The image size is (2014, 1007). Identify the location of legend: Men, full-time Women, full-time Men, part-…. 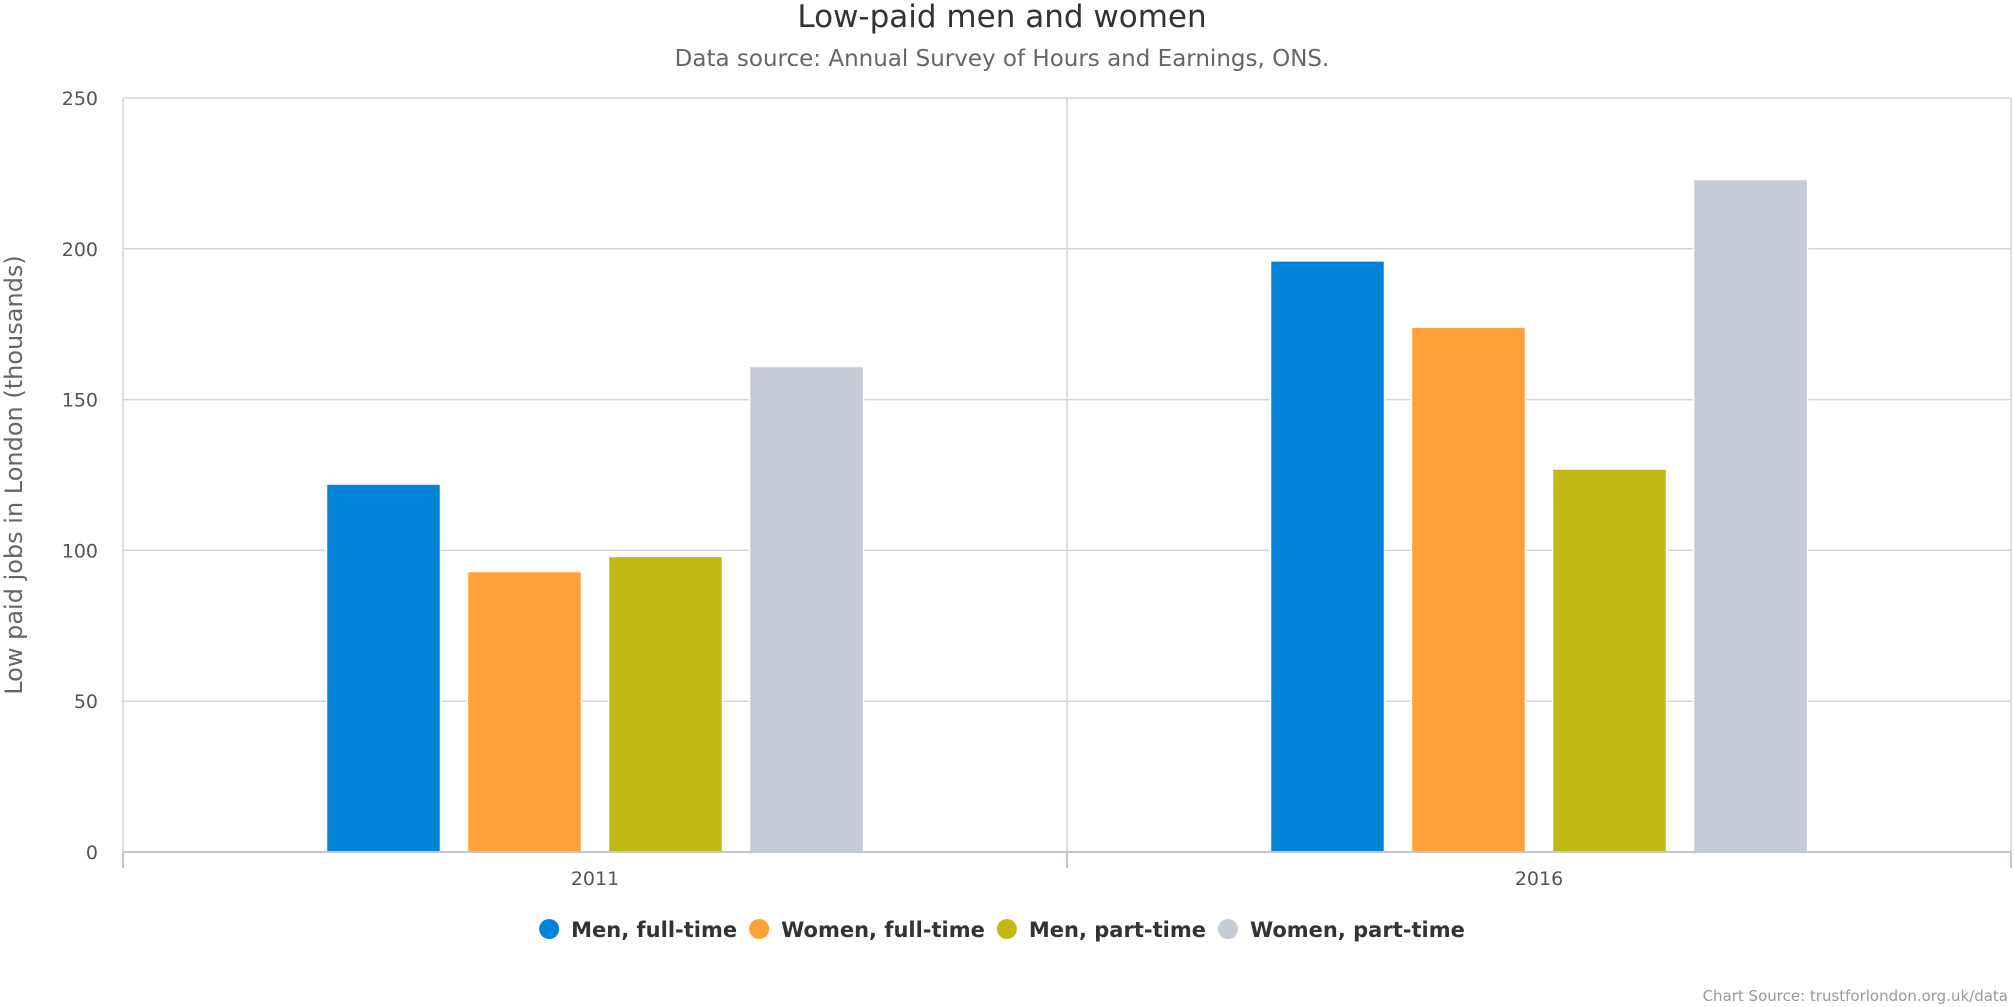
(1002, 930).